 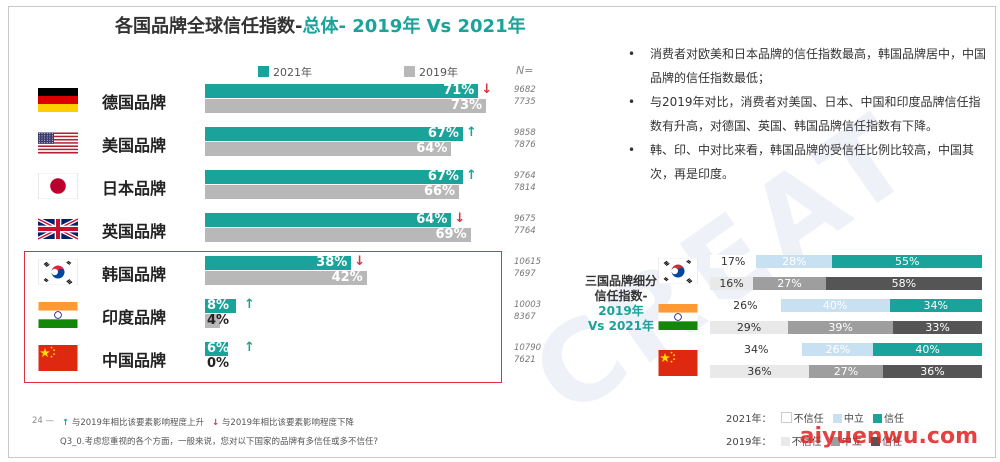 I want to click on country-label: 英国品牌, so click(x=134, y=231).